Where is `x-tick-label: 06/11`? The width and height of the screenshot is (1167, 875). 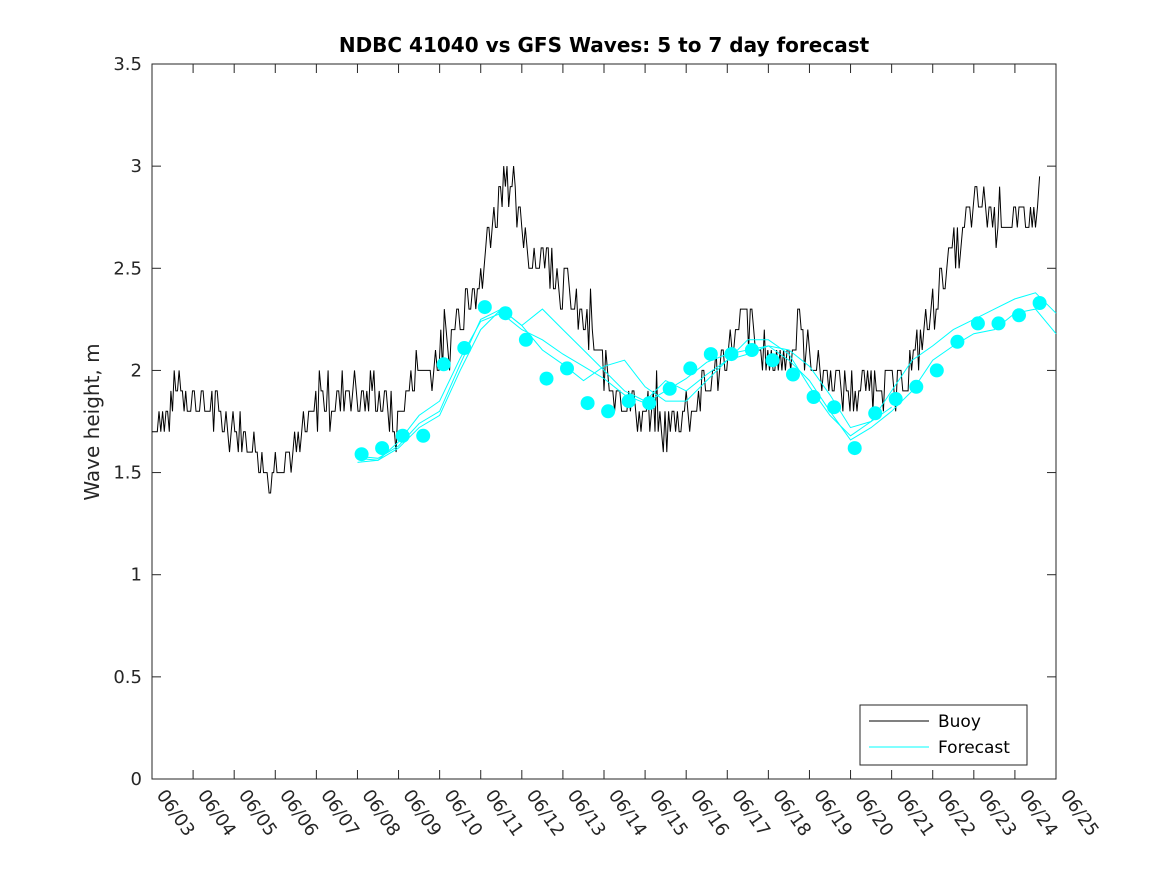 x-tick-label: 06/11 is located at coordinates (504, 813).